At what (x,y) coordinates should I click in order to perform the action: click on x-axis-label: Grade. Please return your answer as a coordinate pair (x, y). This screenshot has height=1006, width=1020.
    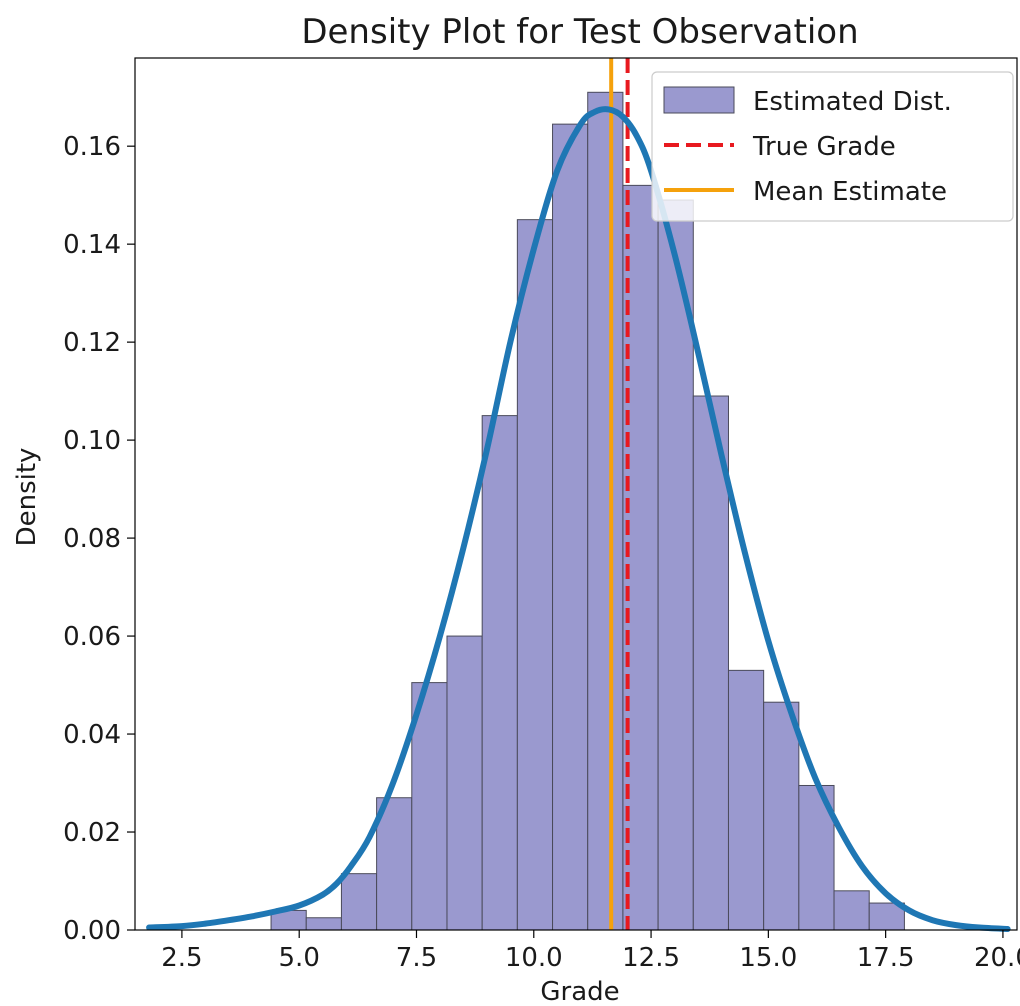
    Looking at the image, I should click on (579, 991).